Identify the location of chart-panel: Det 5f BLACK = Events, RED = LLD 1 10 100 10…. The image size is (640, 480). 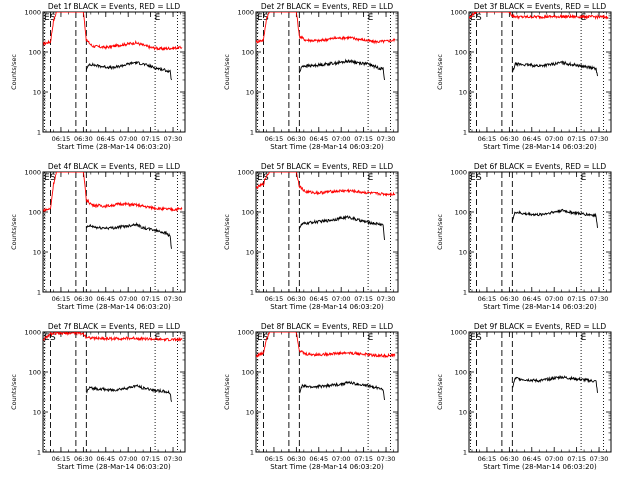
(311, 236).